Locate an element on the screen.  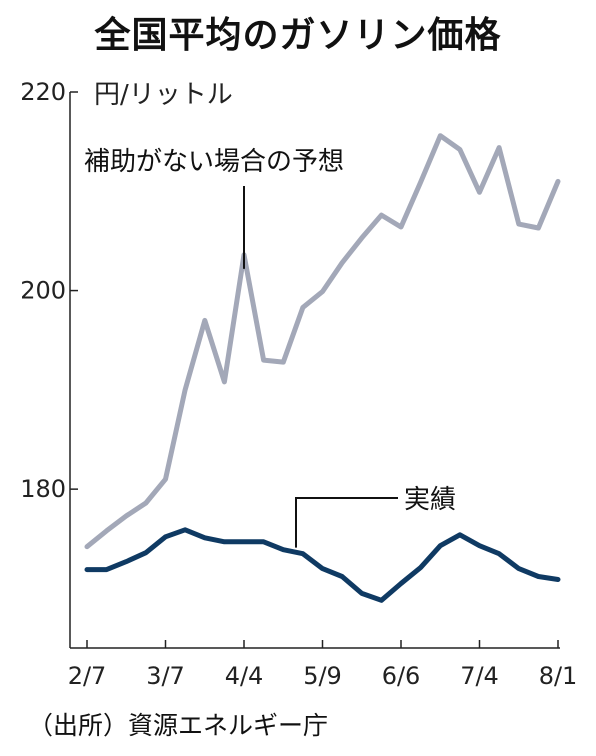
x-tick-label: 6/6 is located at coordinates (401, 676).